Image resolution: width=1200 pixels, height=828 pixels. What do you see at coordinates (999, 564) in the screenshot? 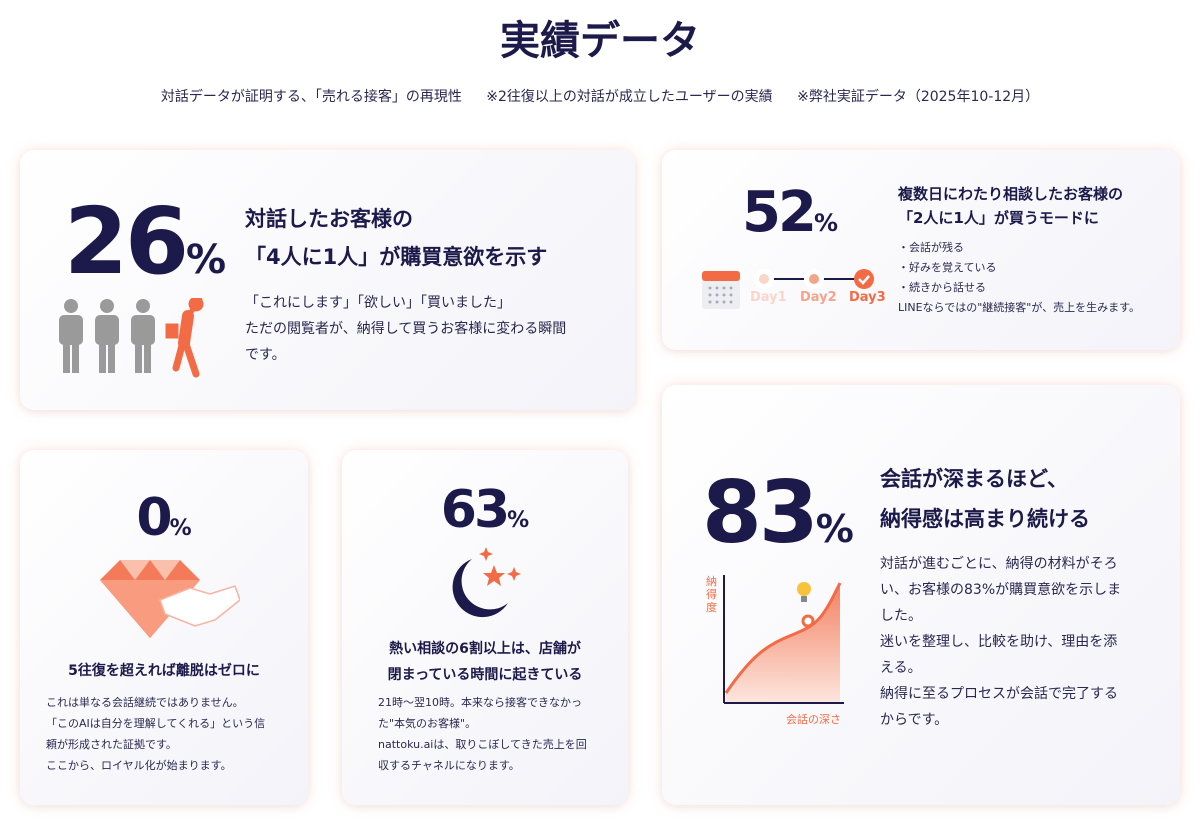
I see `body-line: 対話が進むごとに、納得の材料がそろ` at bounding box center [999, 564].